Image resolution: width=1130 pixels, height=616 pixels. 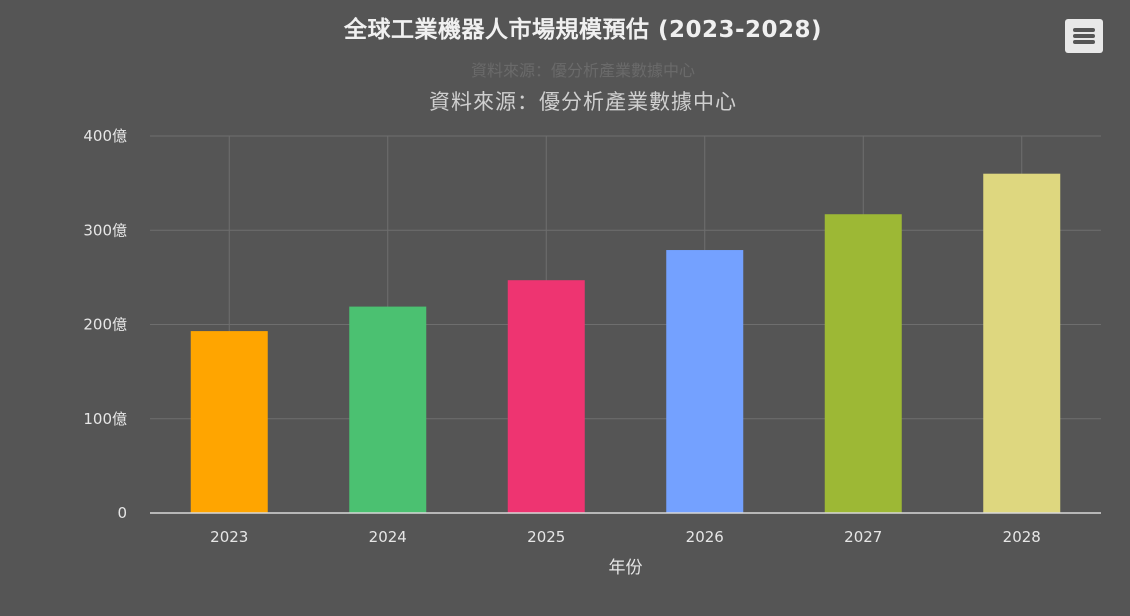 I want to click on bar-2026, so click(x=705, y=382).